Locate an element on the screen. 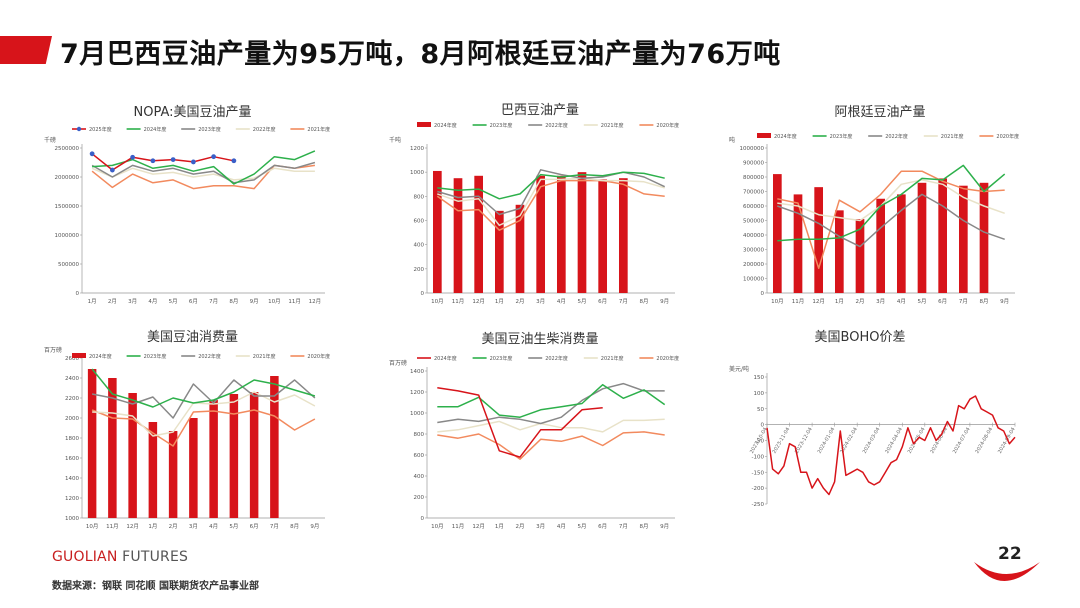 This screenshot has height=608, width=1080. y-tick-label: 1800 is located at coordinates (72, 439).